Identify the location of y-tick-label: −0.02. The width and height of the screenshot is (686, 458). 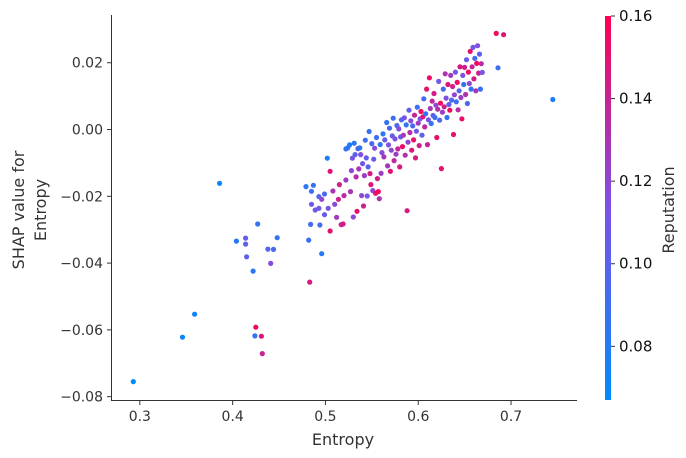
(81, 197).